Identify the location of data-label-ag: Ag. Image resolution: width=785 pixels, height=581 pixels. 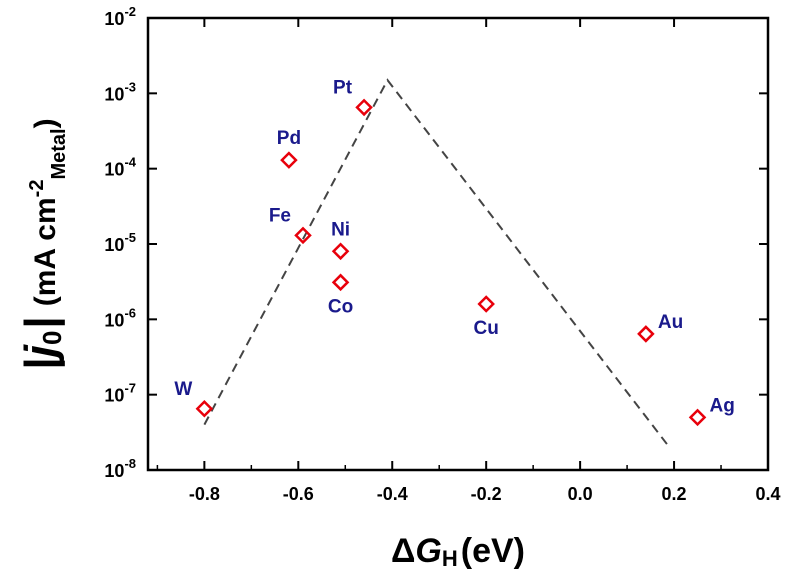
(722, 405).